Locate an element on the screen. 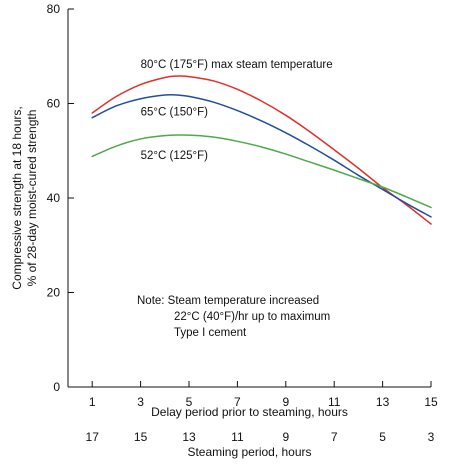 The height and width of the screenshot is (466, 453). series-52c-line is located at coordinates (261, 171).